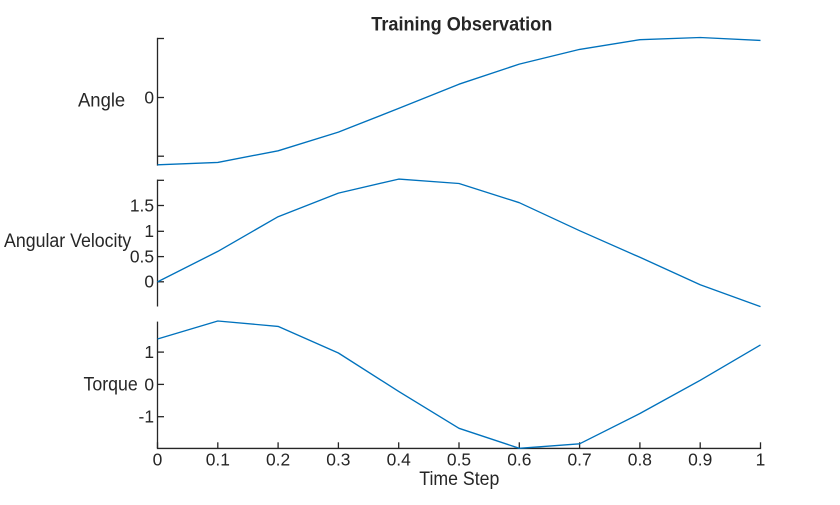 Image resolution: width=840 pixels, height=505 pixels. What do you see at coordinates (338, 459) in the screenshot?
I see `svg-text: 0.3` at bounding box center [338, 459].